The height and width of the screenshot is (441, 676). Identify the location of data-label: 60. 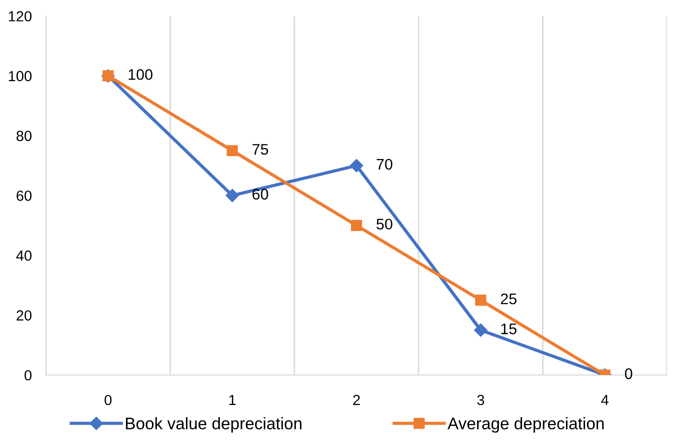
(260, 194).